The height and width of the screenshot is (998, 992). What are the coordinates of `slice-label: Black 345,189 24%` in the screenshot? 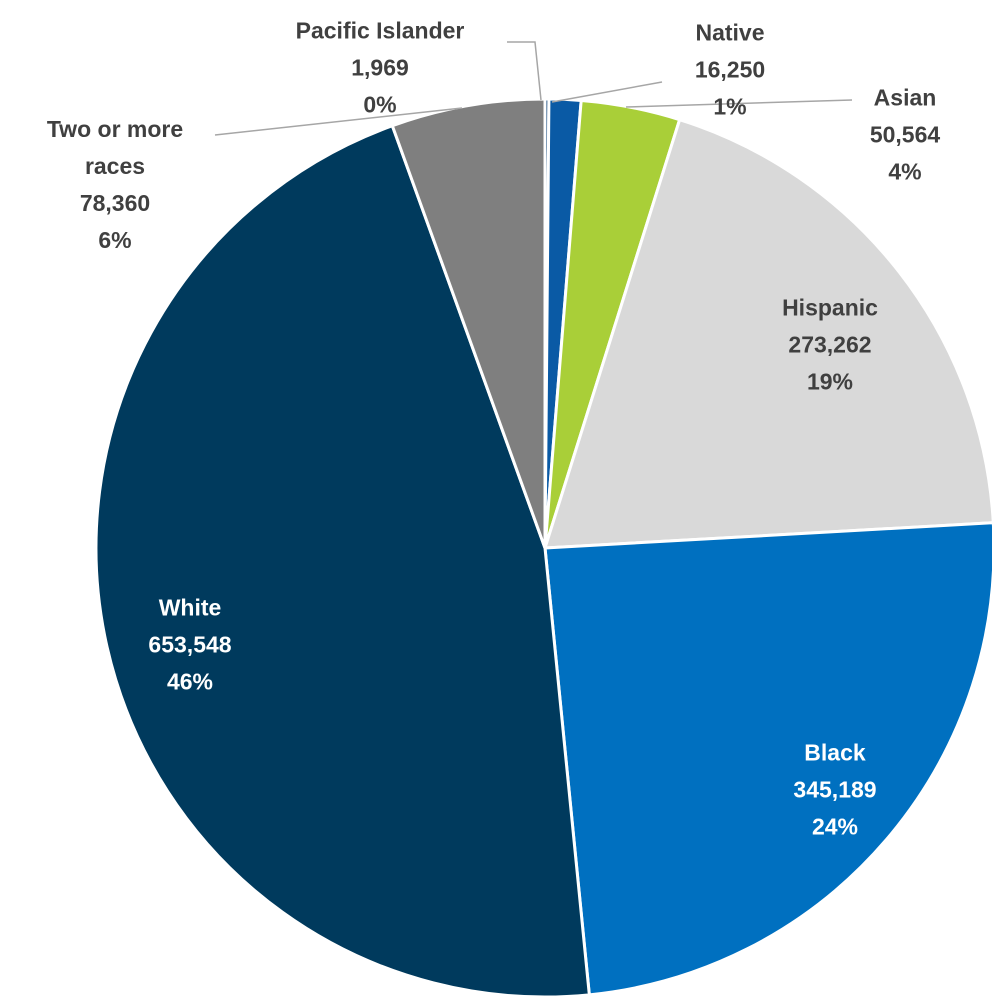 It's located at (834, 790).